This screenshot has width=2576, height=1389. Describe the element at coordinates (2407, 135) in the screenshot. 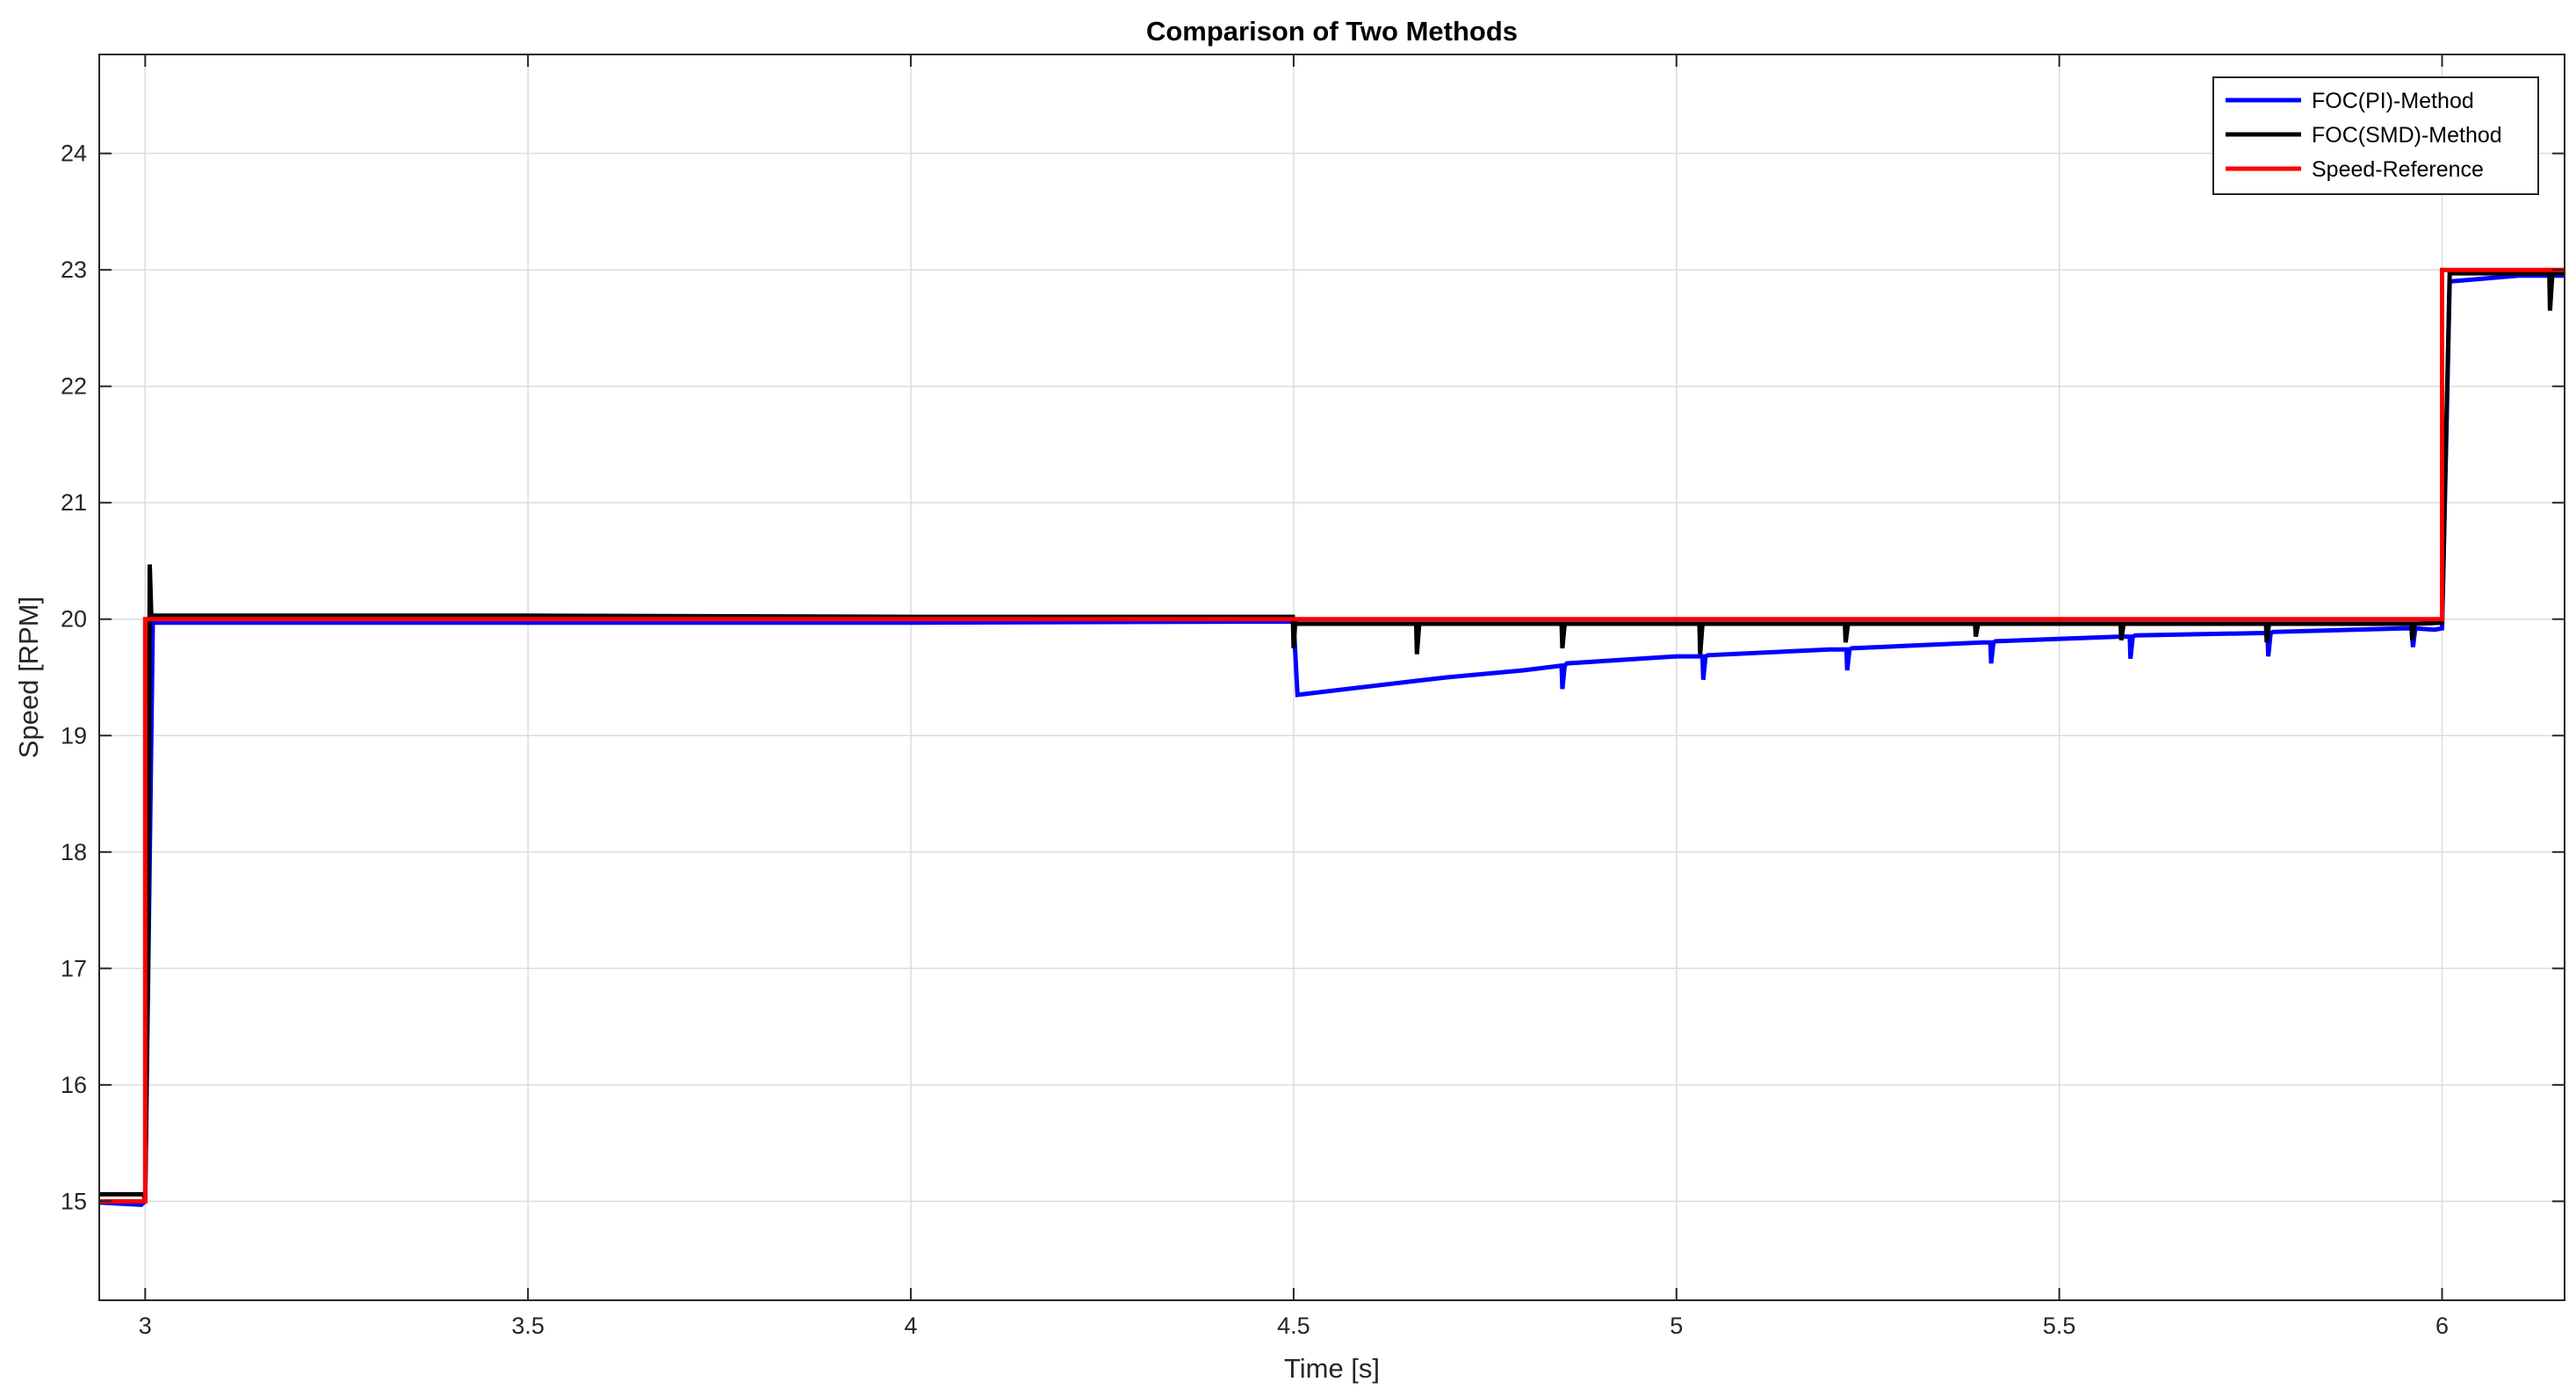

I see `legend-label: FOC(SMD)-Method` at that location.